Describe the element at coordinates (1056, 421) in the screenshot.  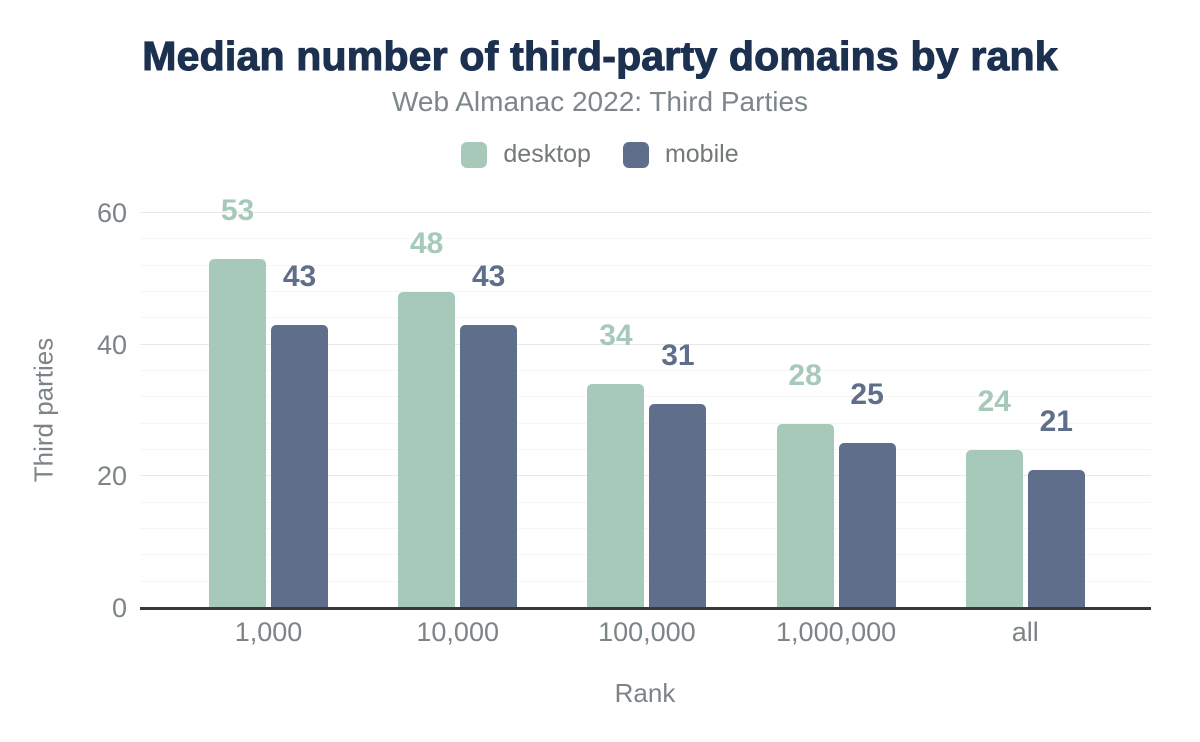
I see `bar-value-label-mobile-all: 21` at that location.